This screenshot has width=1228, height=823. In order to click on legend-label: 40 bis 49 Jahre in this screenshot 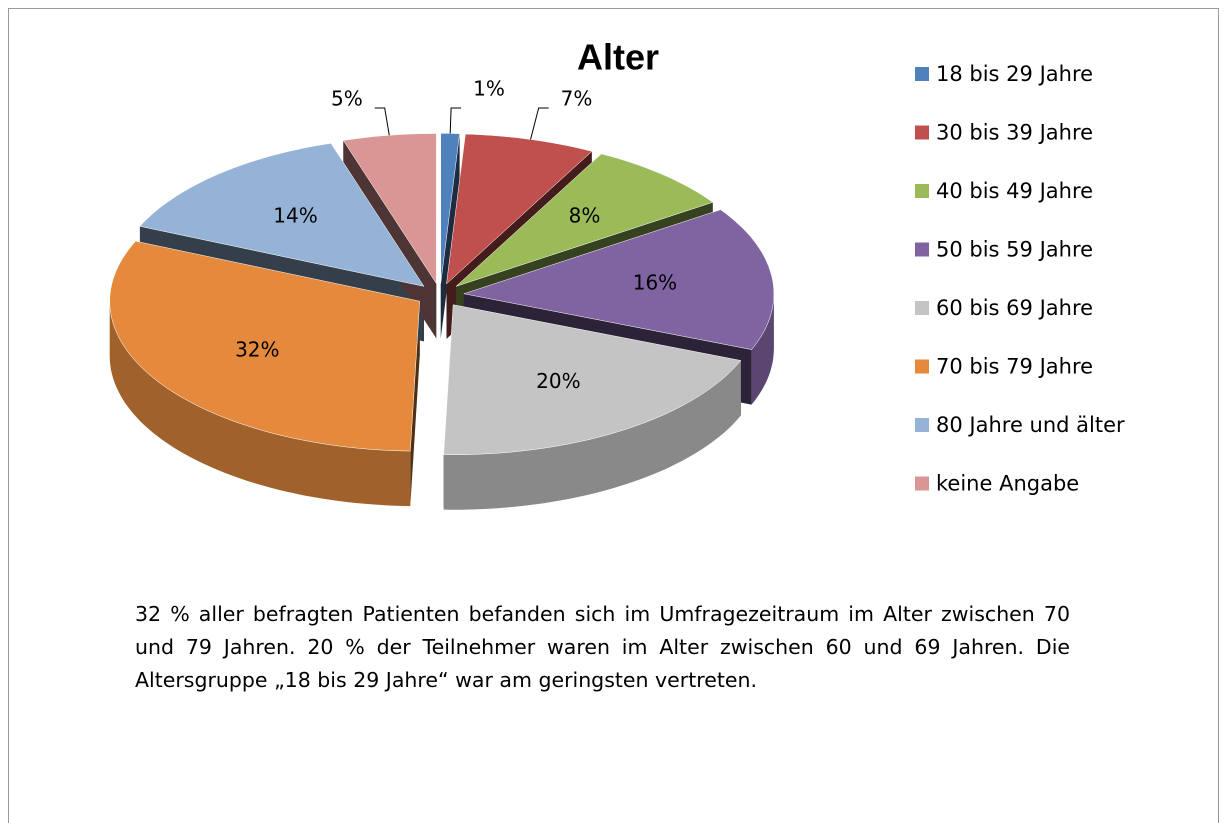, I will do `click(1014, 191)`.